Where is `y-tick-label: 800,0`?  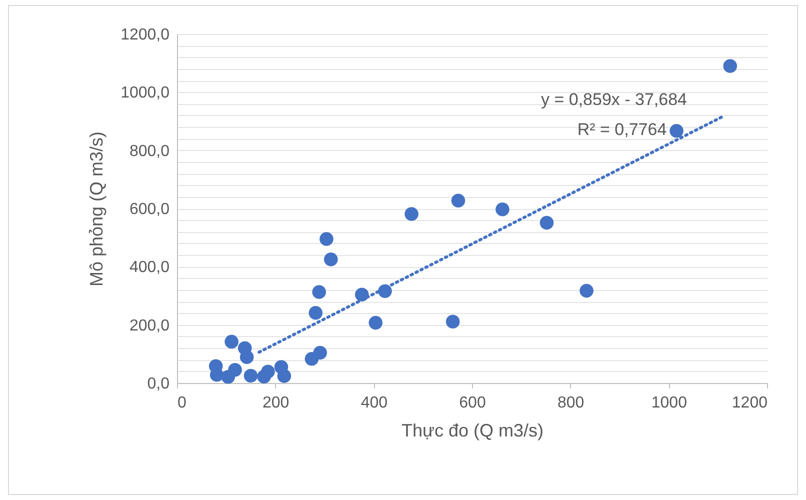 y-tick-label: 800,0 is located at coordinates (149, 151).